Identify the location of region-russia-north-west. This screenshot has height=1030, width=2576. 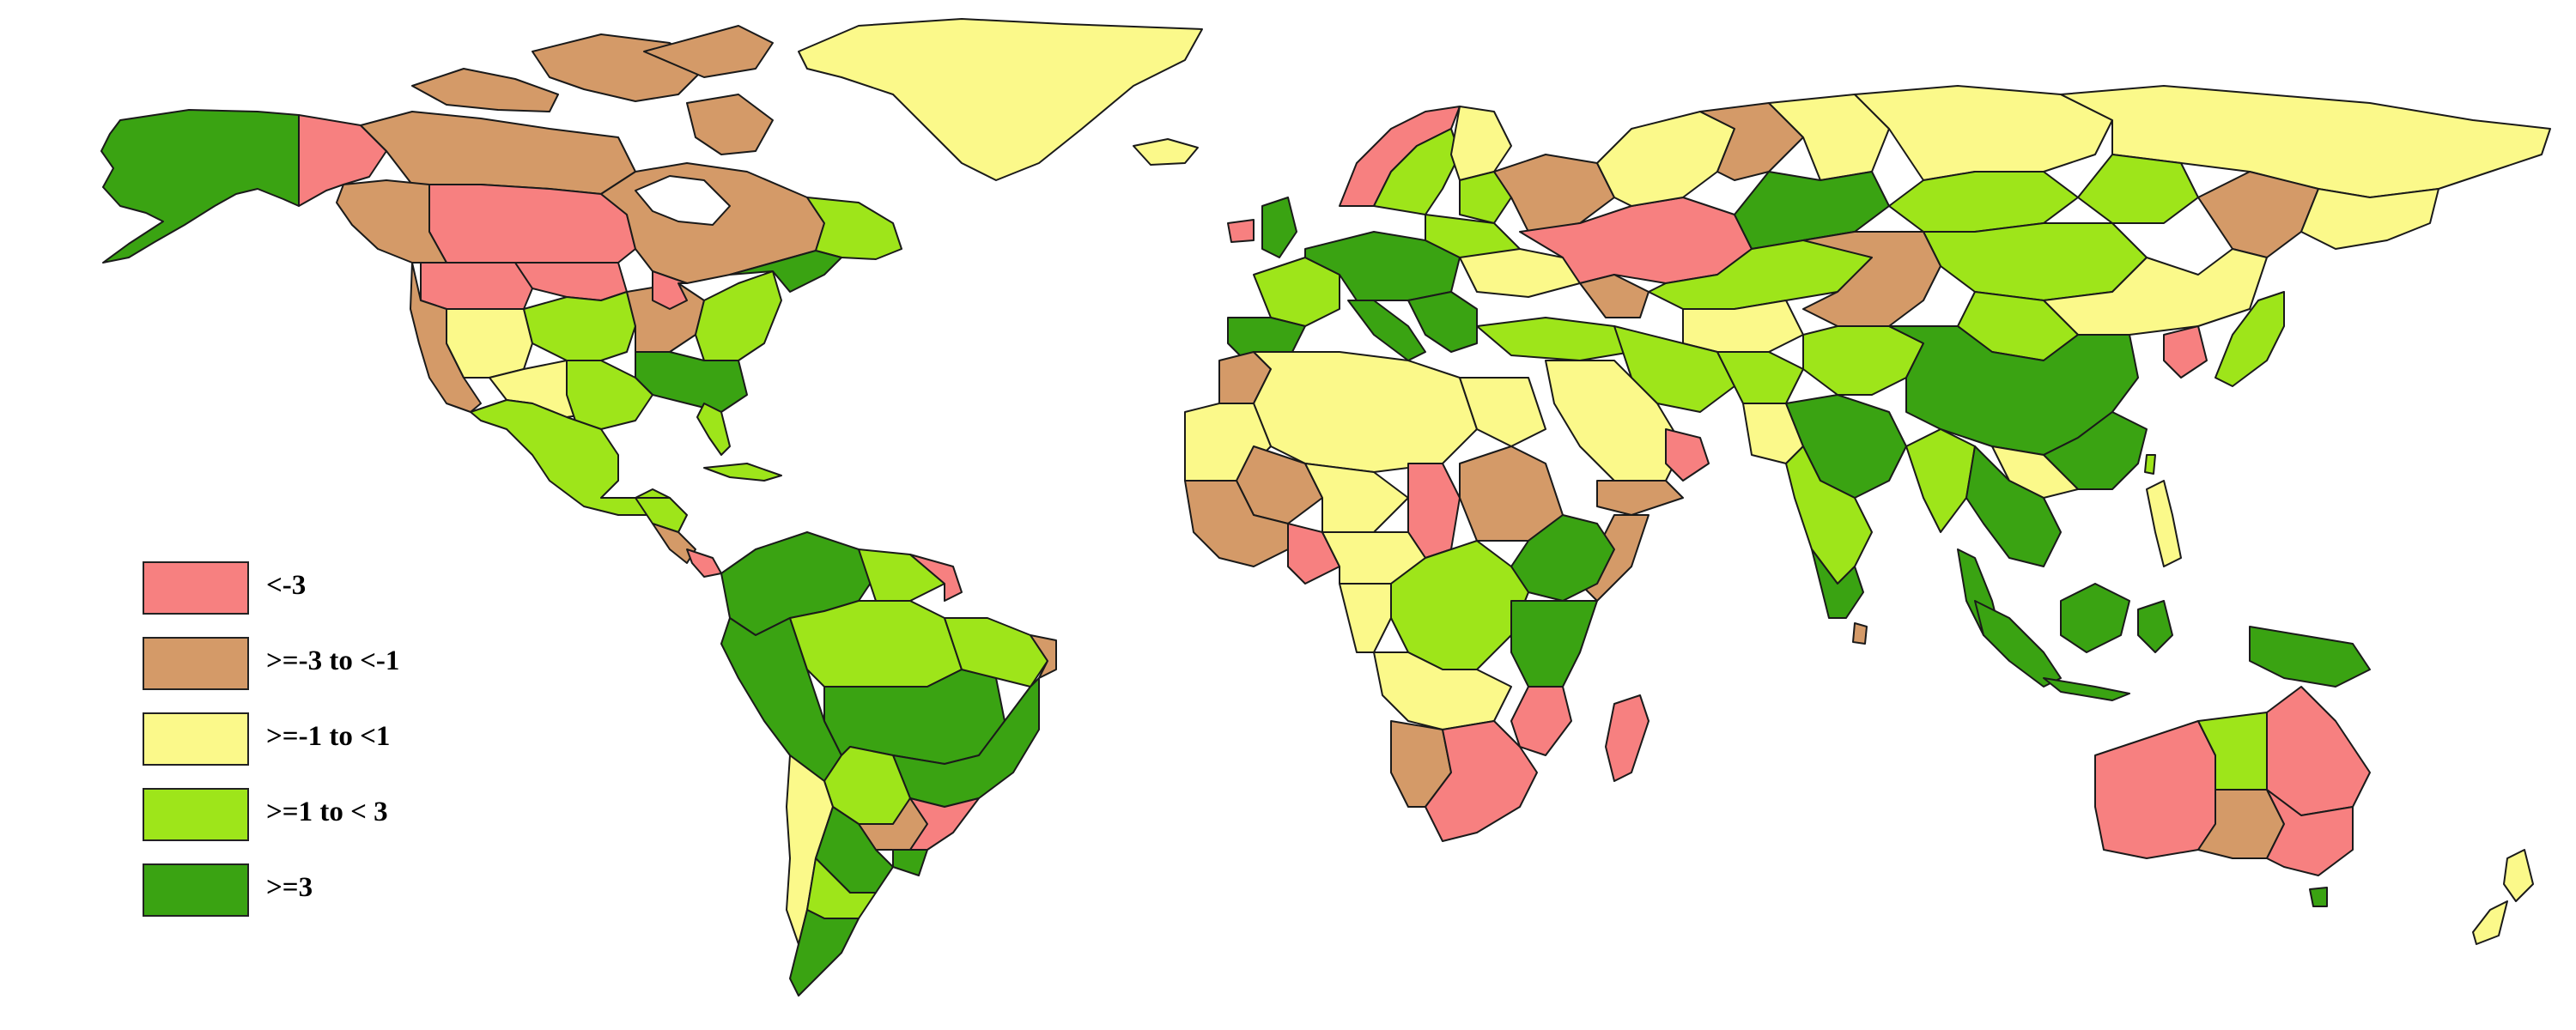
(1665, 159).